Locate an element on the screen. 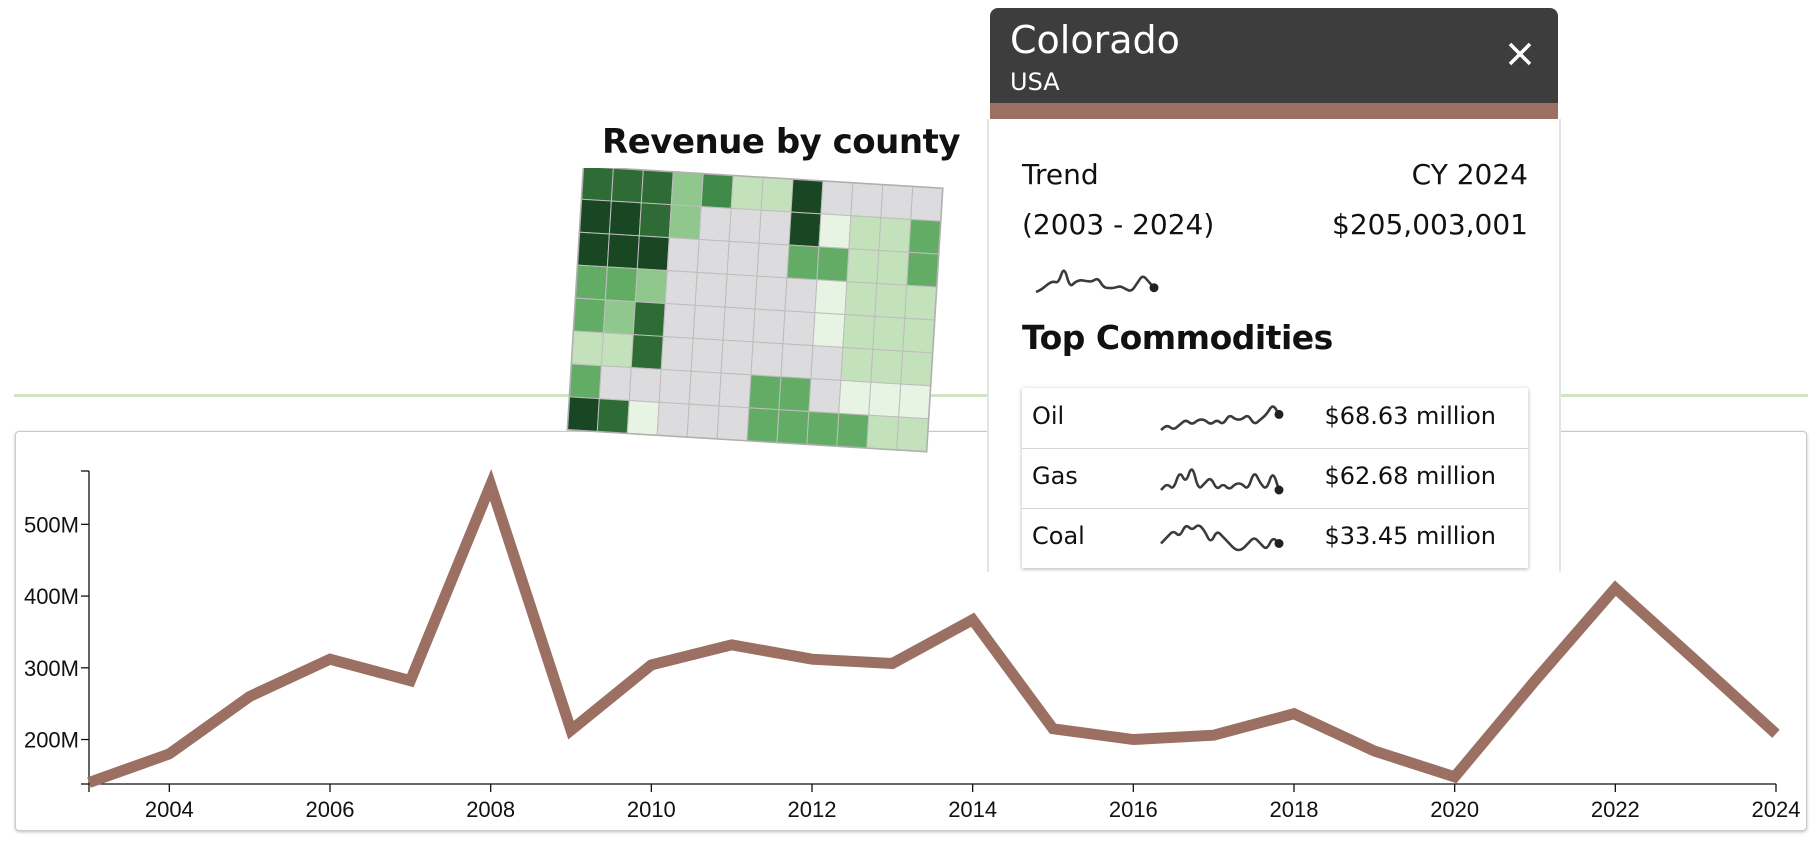 Image resolution: width=1816 pixels, height=851 pixels. trend-label: Trend is located at coordinates (1060, 174).